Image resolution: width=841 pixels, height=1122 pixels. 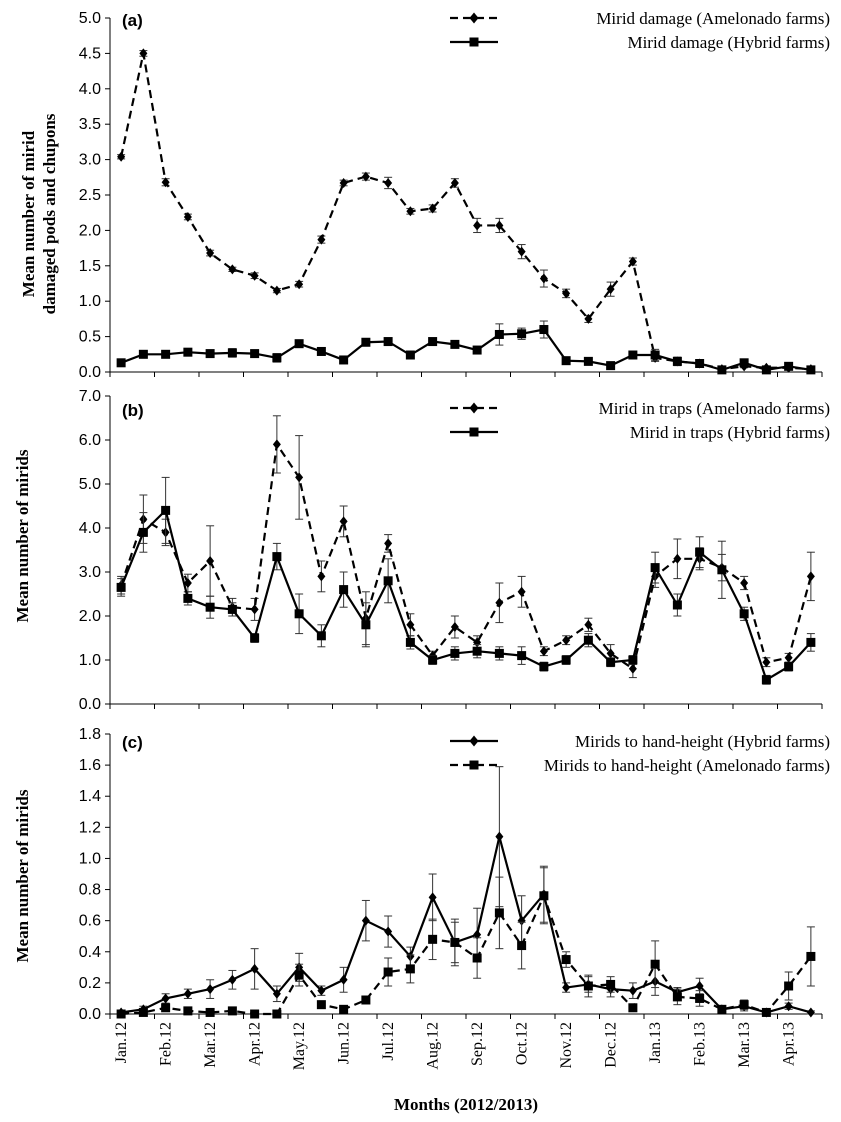 What do you see at coordinates (210, 1045) in the screenshot?
I see `month-tick-label: Mar.12` at bounding box center [210, 1045].